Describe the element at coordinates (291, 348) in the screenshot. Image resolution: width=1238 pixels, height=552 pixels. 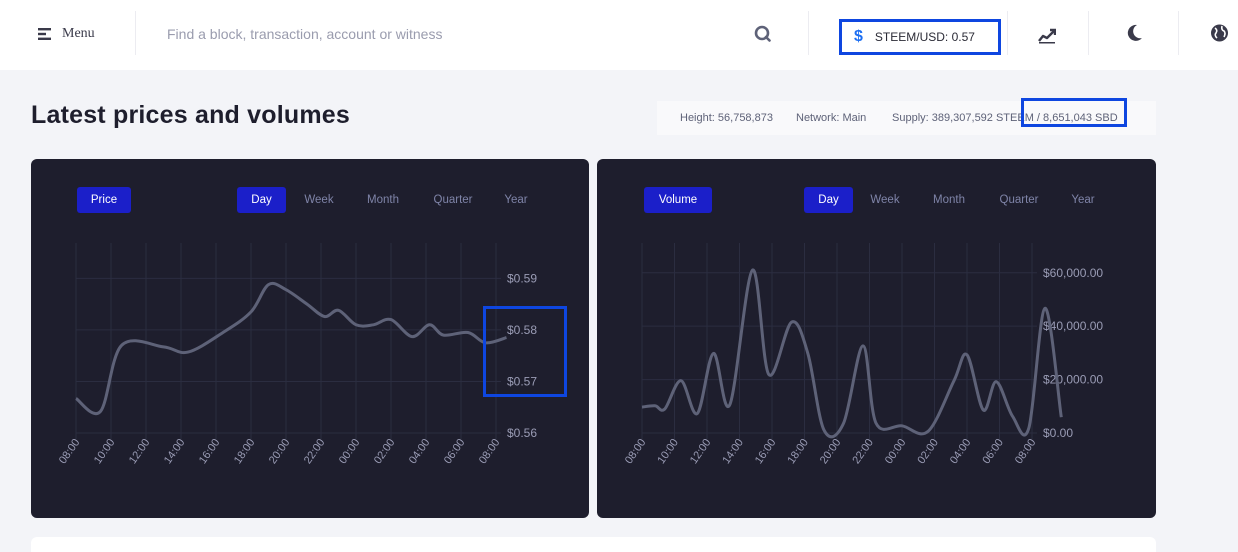
I see `price-line` at that location.